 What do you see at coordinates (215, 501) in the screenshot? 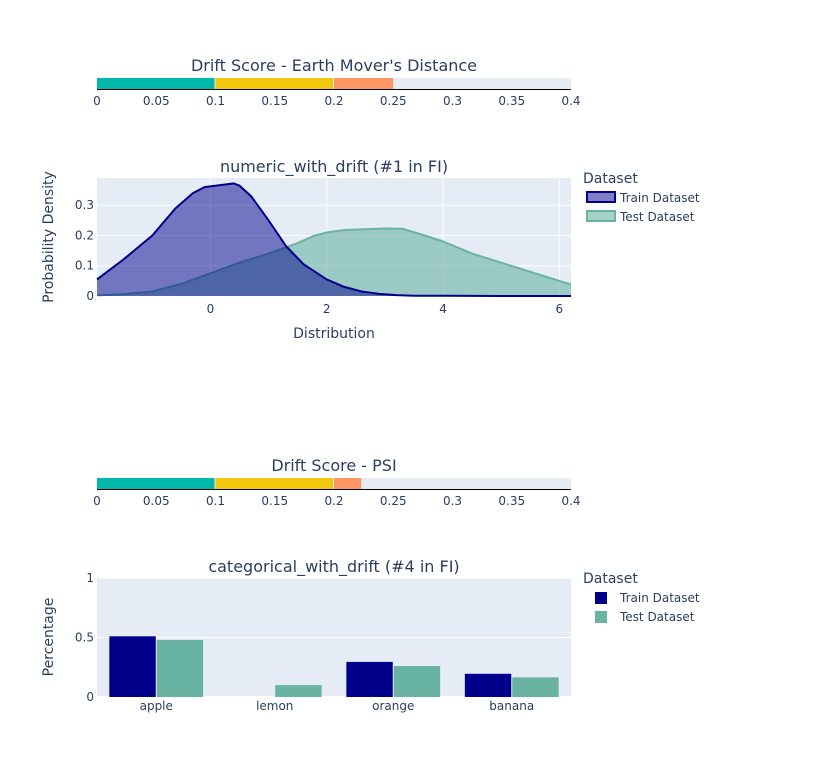
I see `psi-gauge-tick-label: 0.1` at bounding box center [215, 501].